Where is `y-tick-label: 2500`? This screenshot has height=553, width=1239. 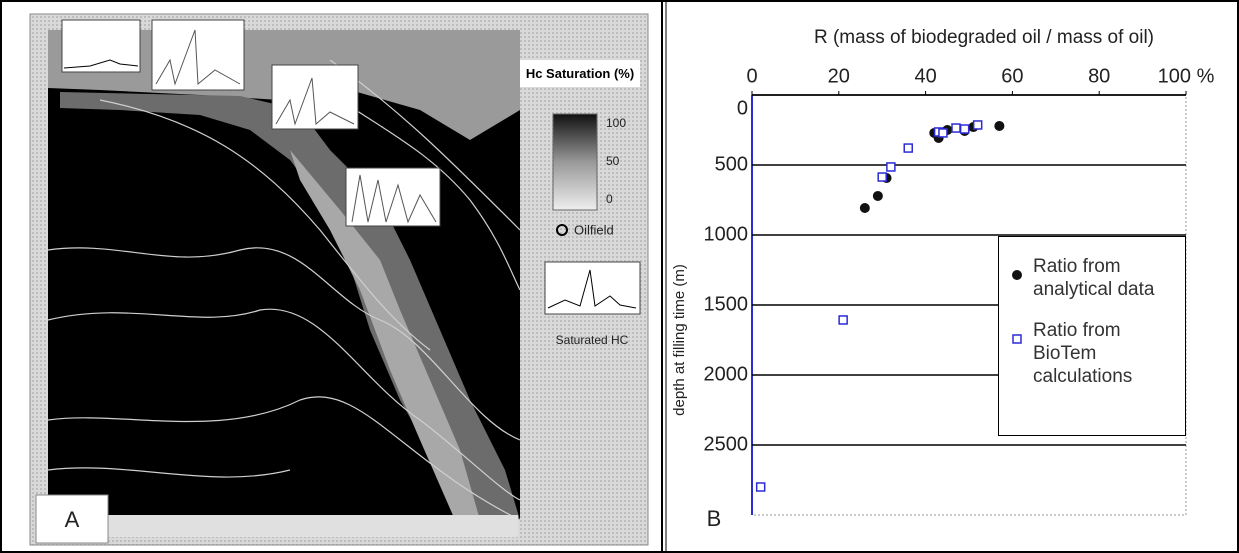
y-tick-label: 2500 is located at coordinates (726, 444).